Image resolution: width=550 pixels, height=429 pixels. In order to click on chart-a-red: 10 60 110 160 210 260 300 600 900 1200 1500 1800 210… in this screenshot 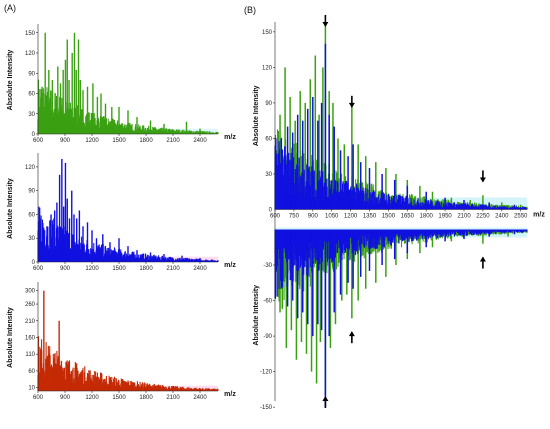, I will do `click(121, 341)`.